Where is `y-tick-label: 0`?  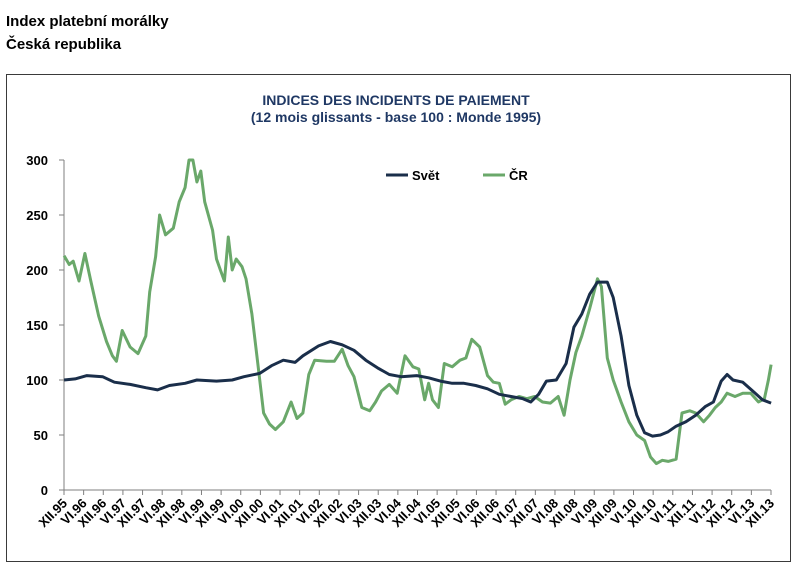
y-tick-label: 0 is located at coordinates (44, 490).